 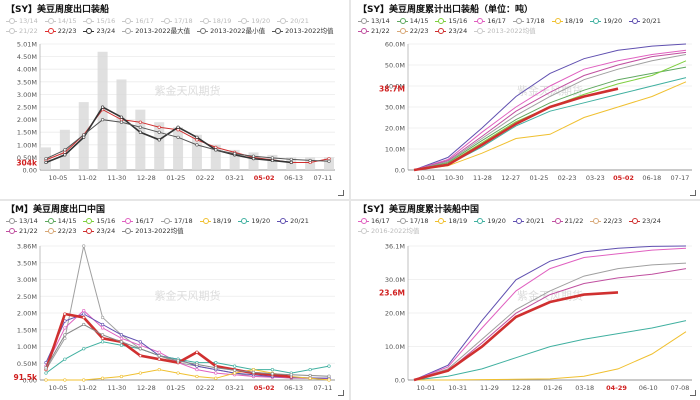 I want to click on legend-item: 13/14, so click(x=22, y=221).